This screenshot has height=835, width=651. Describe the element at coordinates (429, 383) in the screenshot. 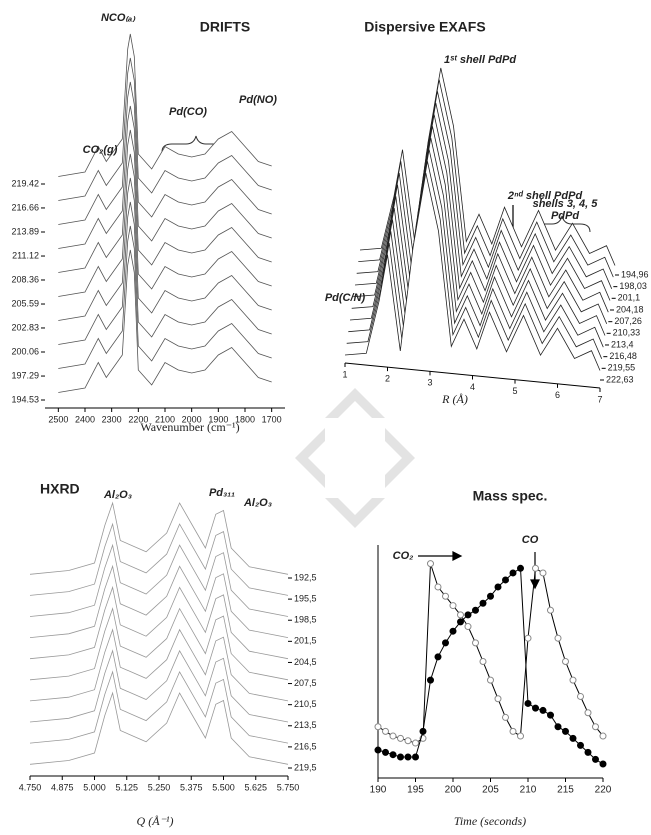

I see `x-tick-label: 3` at that location.